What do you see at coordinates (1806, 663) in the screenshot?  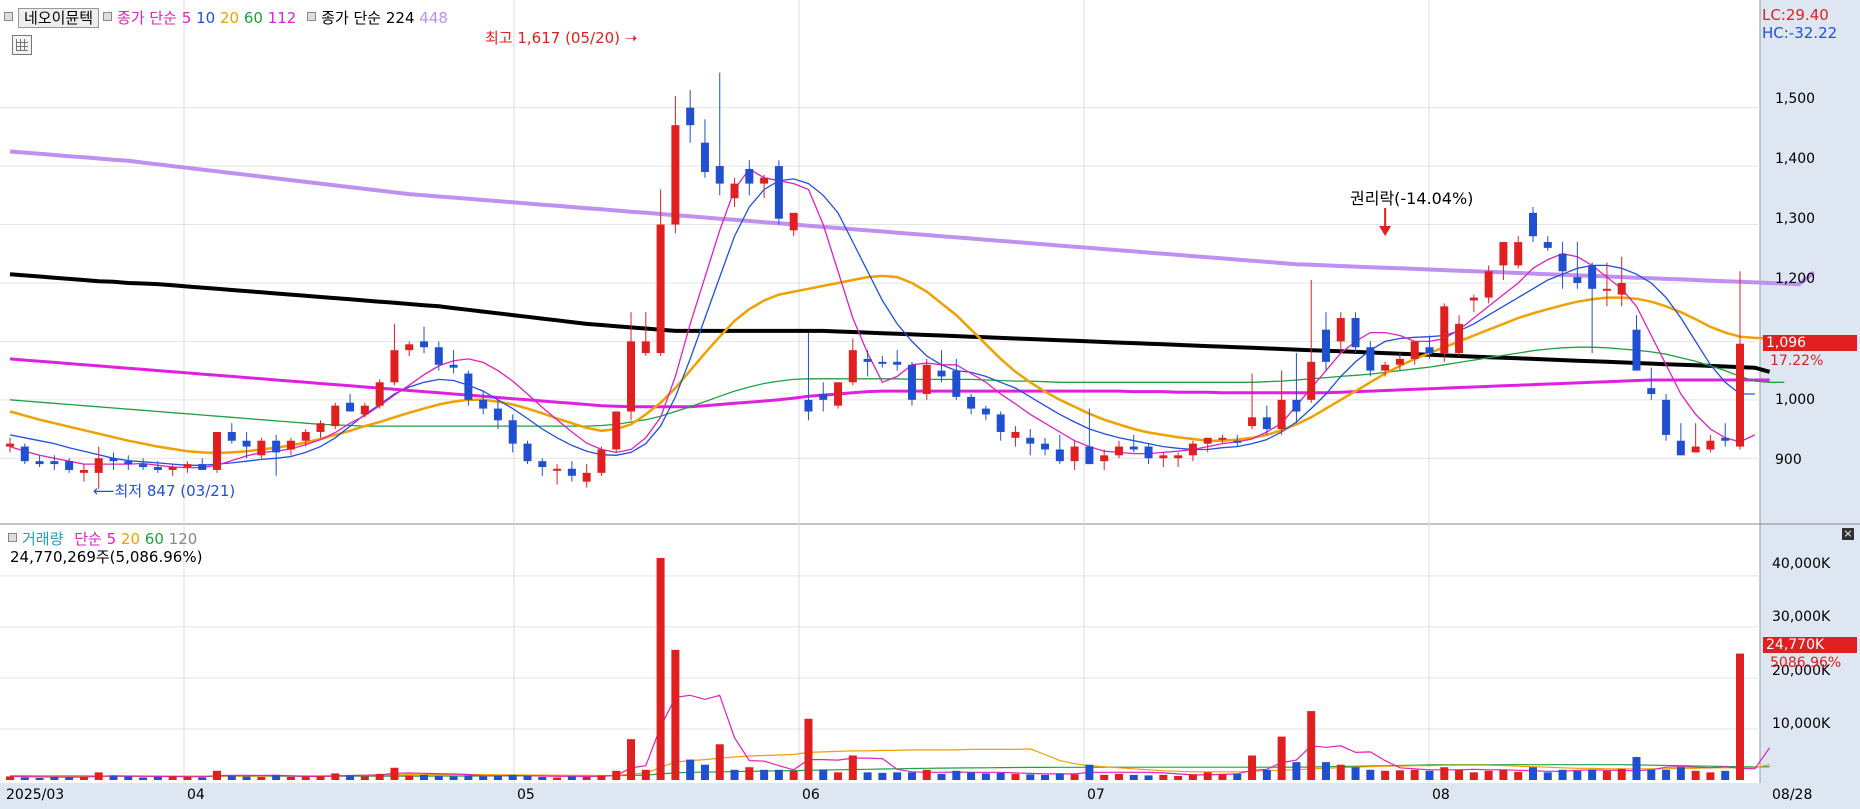 I see `volume-change-pct: 5086.96%` at bounding box center [1806, 663].